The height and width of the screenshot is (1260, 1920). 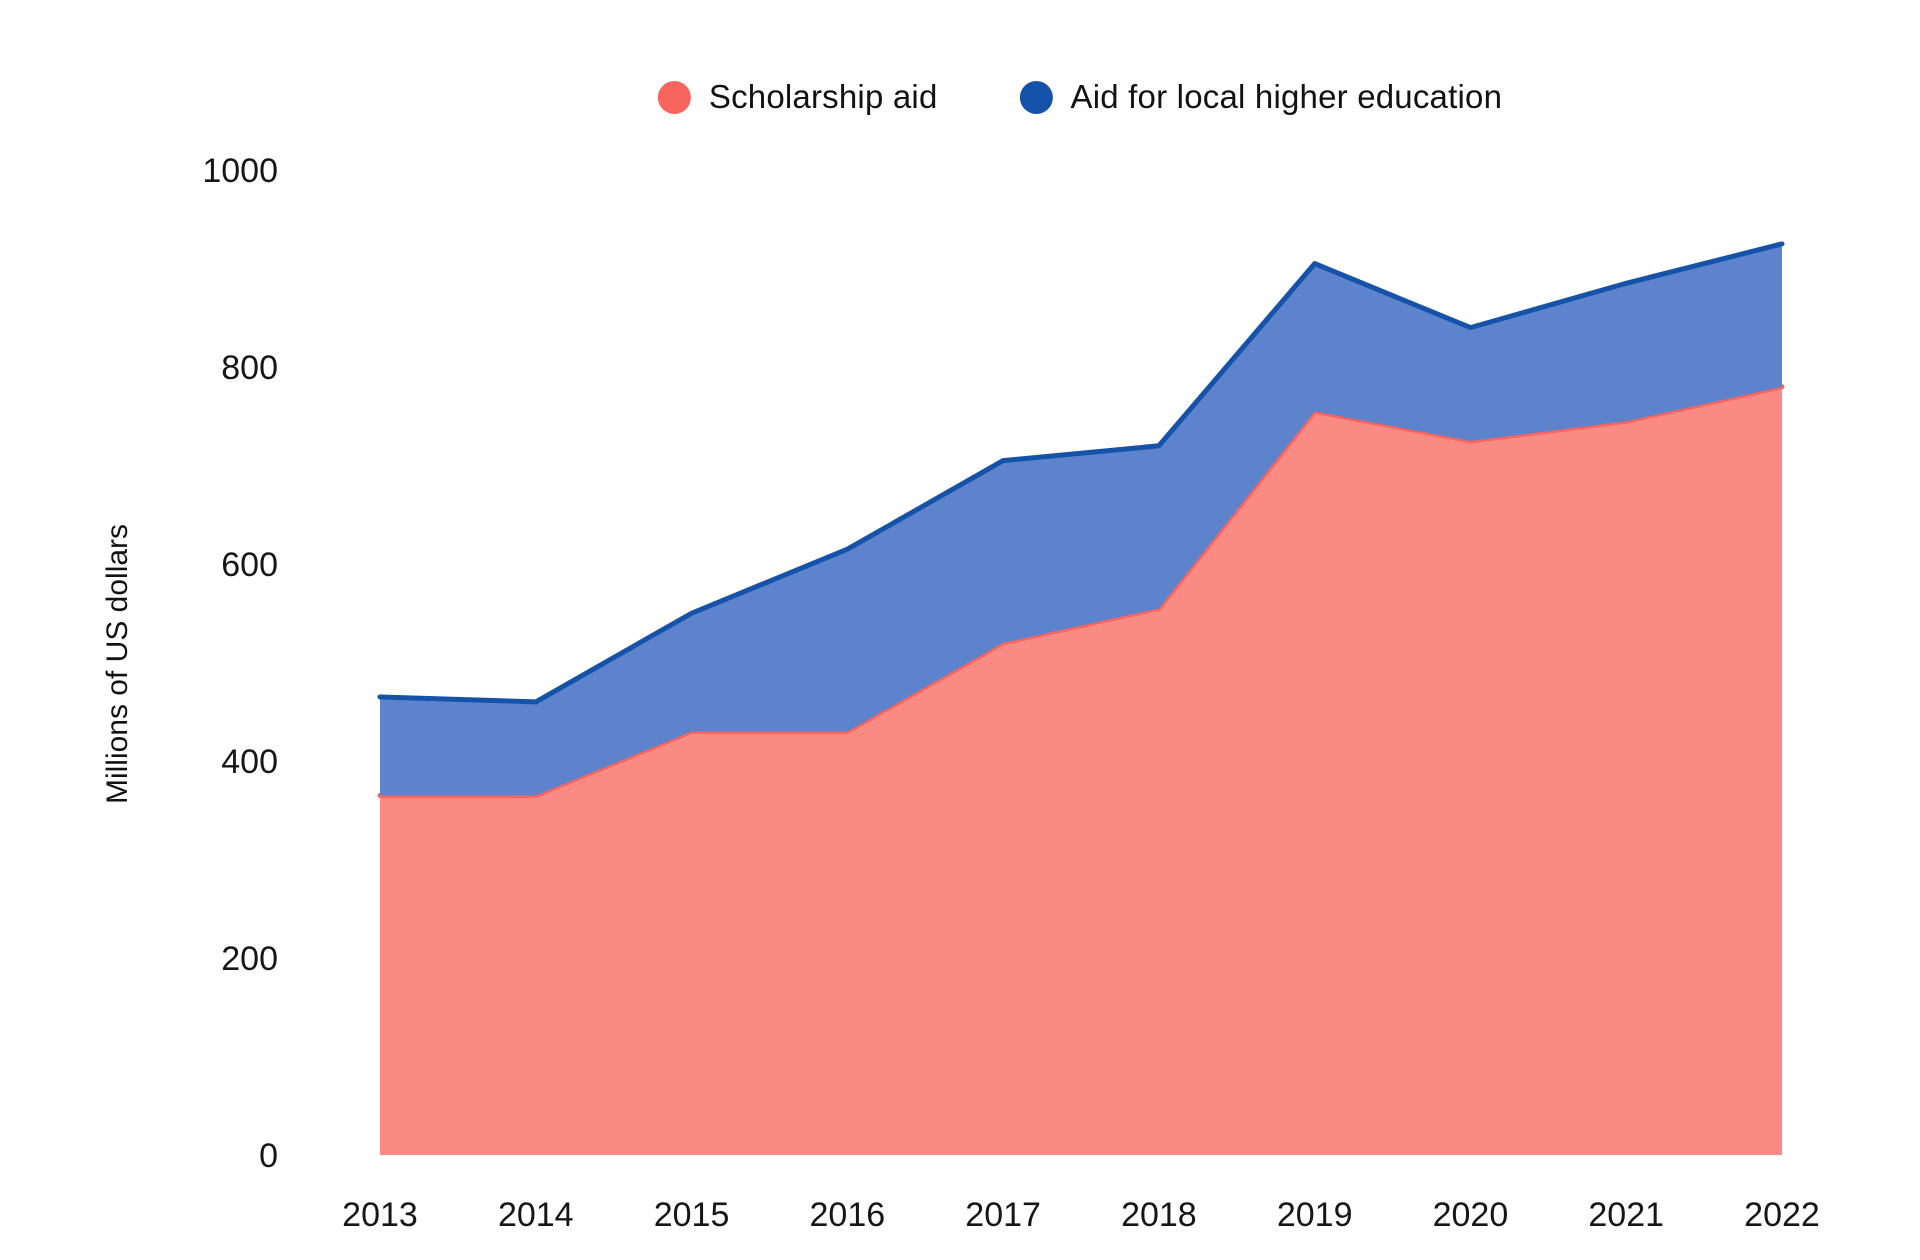 I want to click on y-tick-label: 600, so click(x=249, y=565).